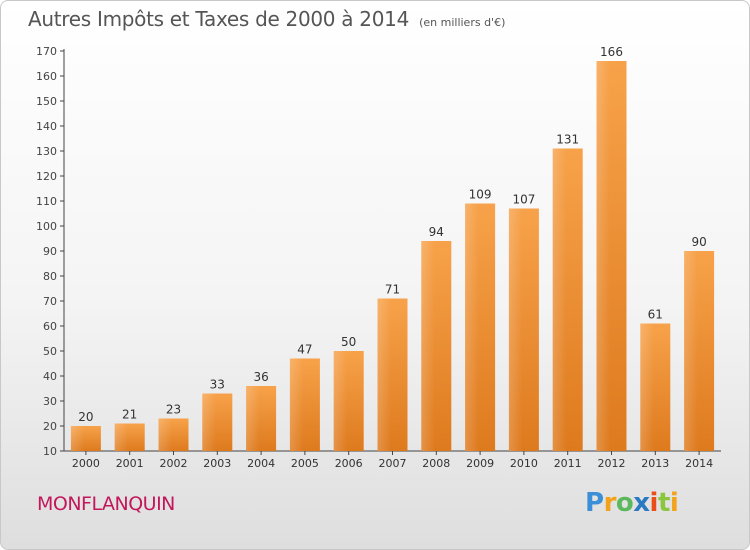 Image resolution: width=750 pixels, height=550 pixels. What do you see at coordinates (348, 342) in the screenshot?
I see `value-label: 50` at bounding box center [348, 342].